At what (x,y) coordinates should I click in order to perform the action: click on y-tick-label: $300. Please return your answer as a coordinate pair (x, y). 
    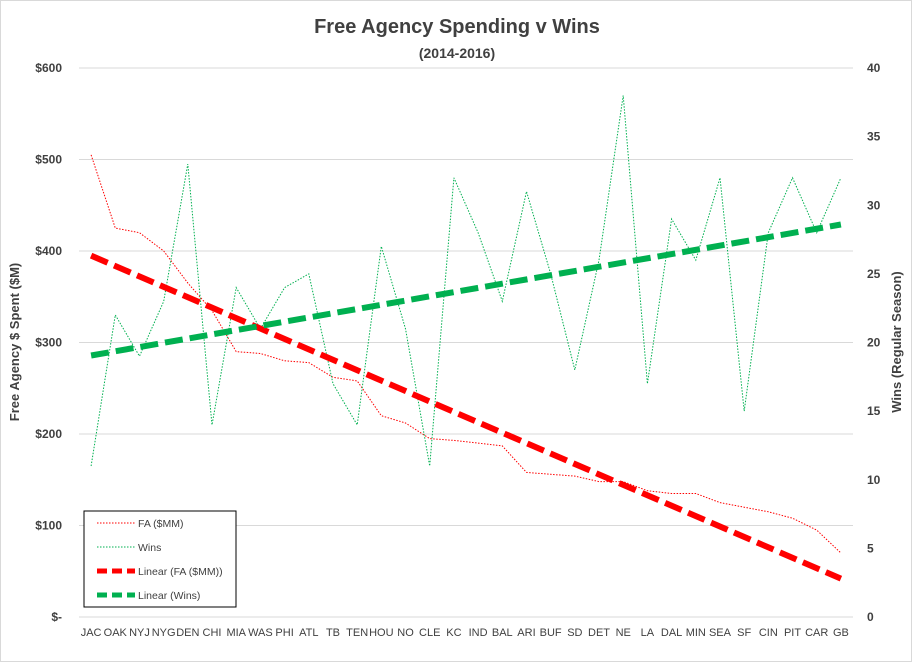
    Looking at the image, I should click on (48, 343).